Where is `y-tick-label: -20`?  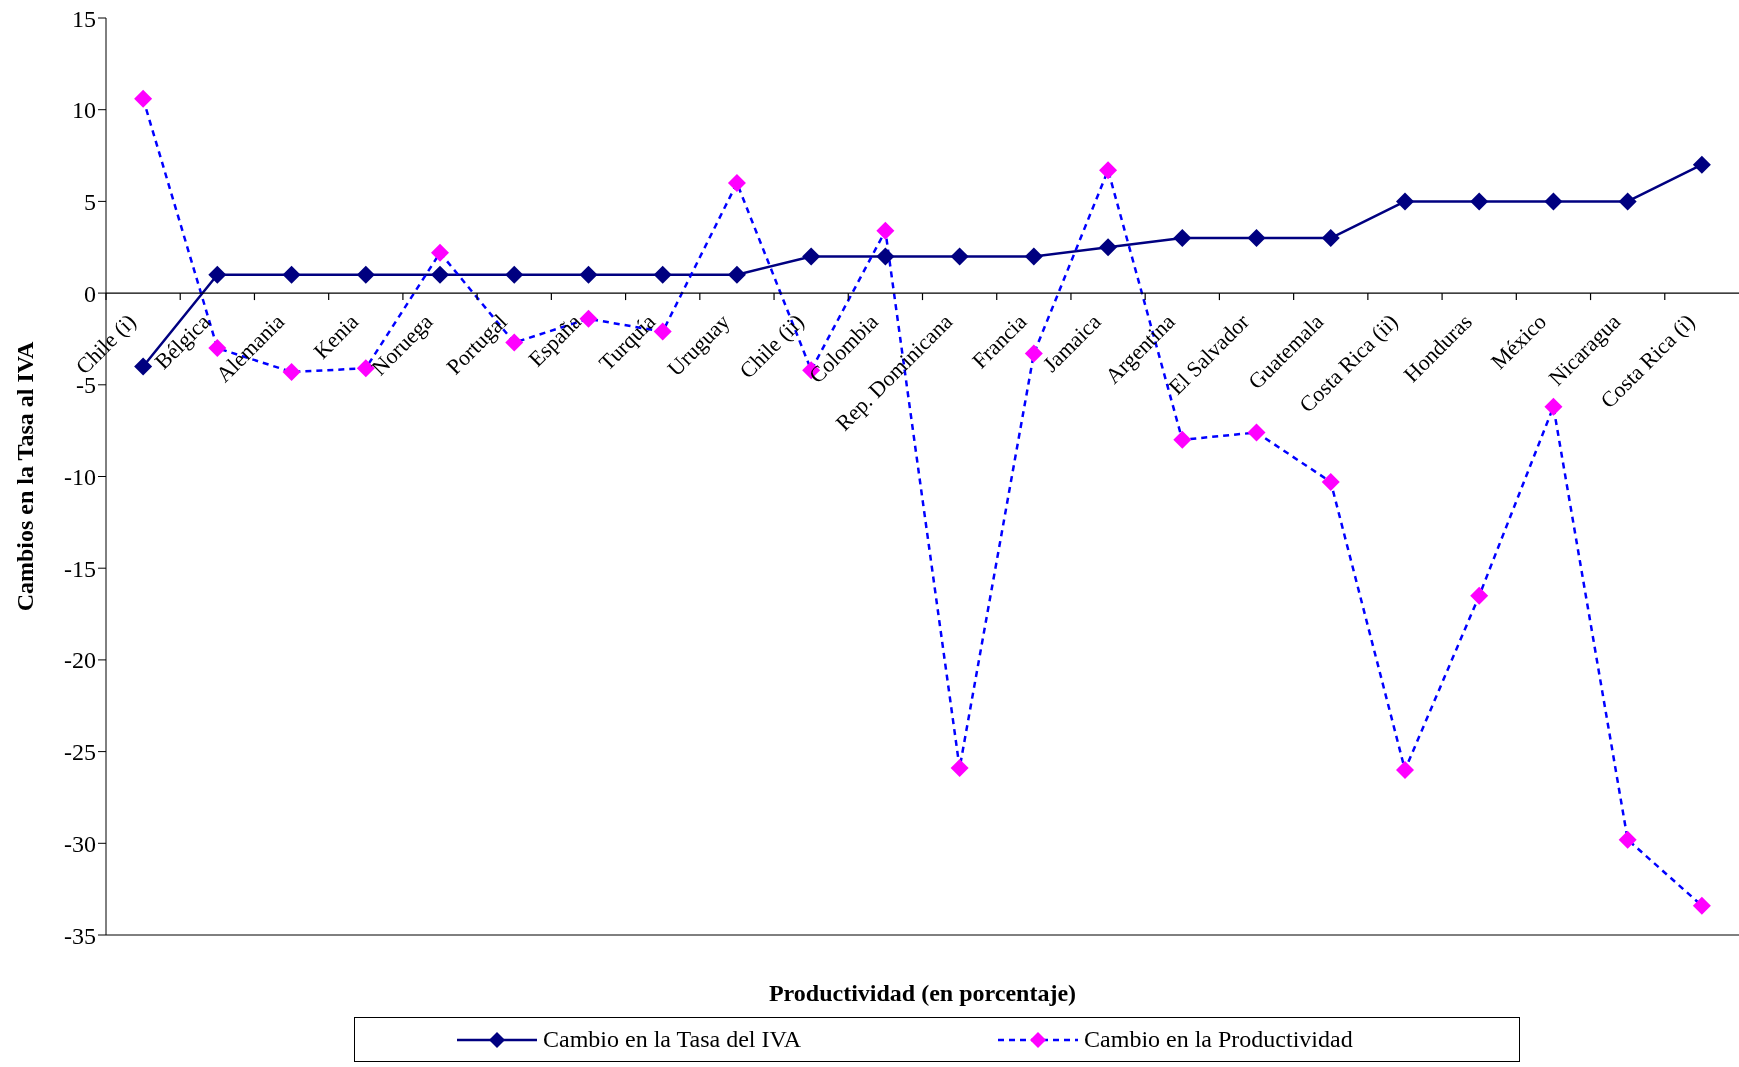
y-tick-label: -20 is located at coordinates (80, 660).